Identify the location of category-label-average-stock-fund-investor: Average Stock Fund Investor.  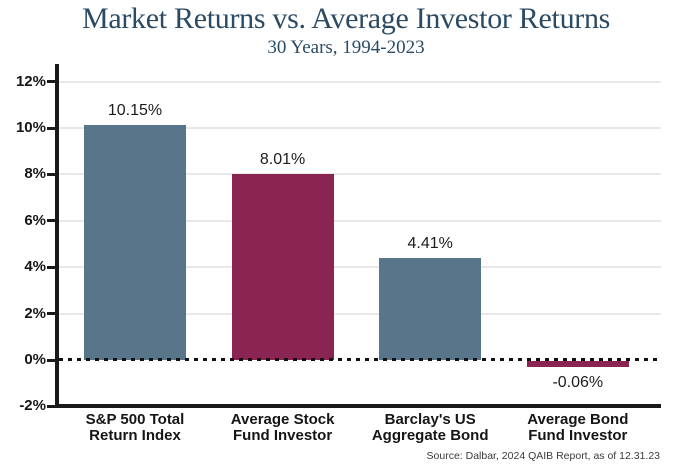
(282, 427).